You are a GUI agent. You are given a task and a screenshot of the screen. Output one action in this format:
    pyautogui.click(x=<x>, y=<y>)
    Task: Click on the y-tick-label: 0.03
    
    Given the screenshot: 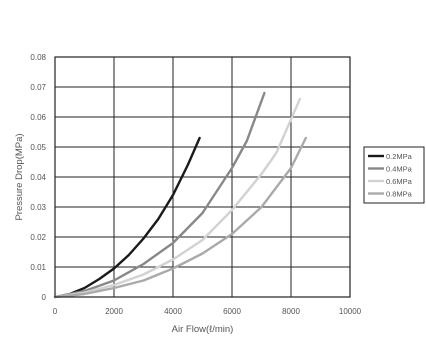 What is the action you would take?
    pyautogui.click(x=38, y=207)
    